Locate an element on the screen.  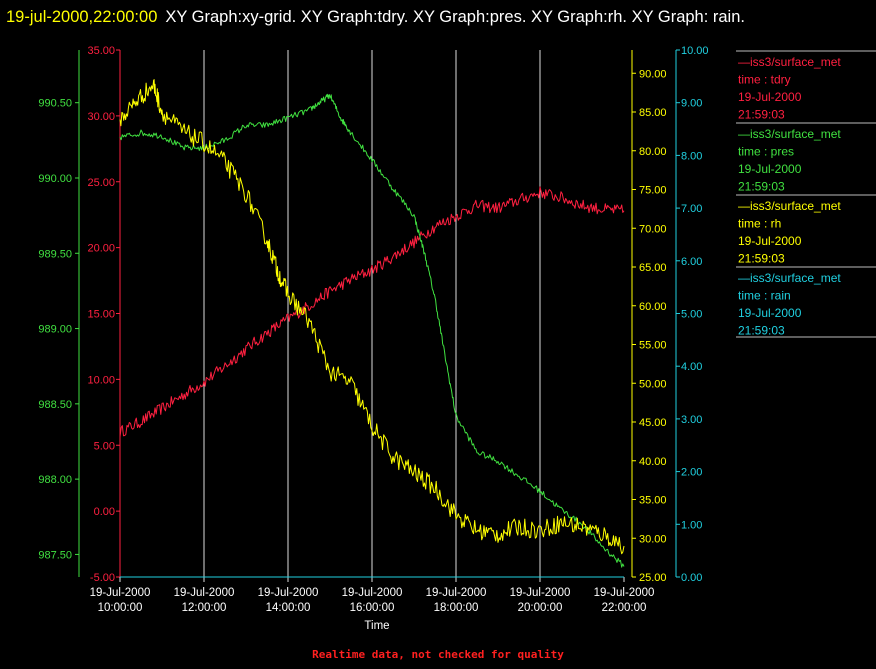
tdry-tick-label: 10.00 is located at coordinates (101, 380).